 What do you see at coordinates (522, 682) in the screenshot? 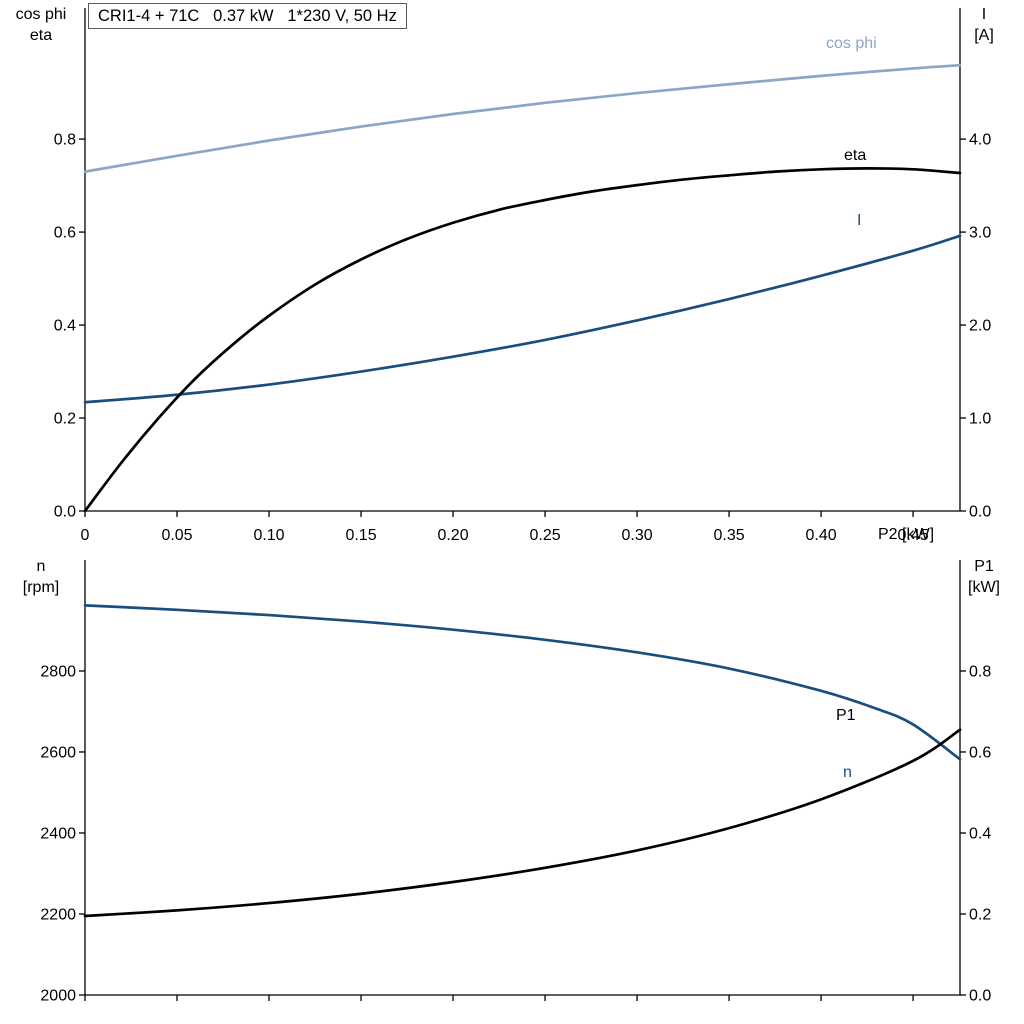
I see `curve-n` at bounding box center [522, 682].